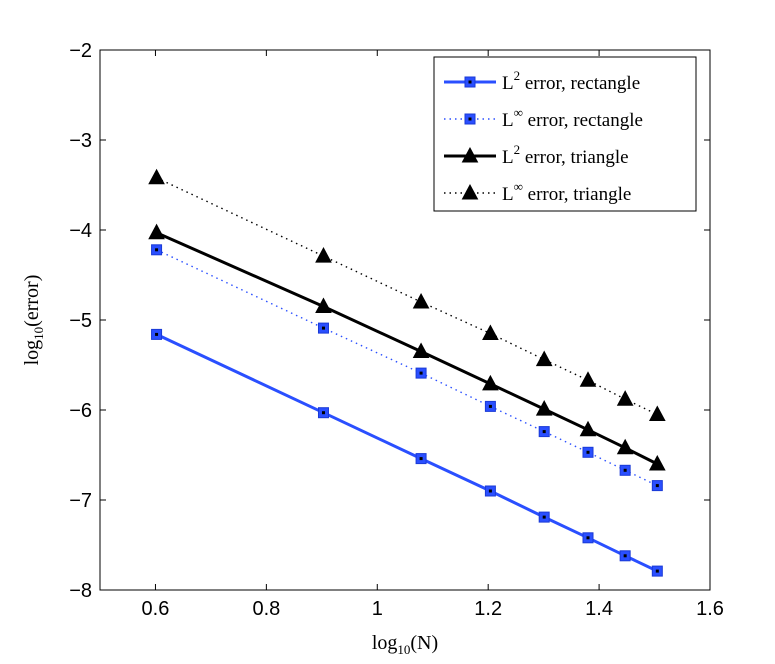 The image size is (775, 664). Describe the element at coordinates (565, 155) in the screenshot. I see `legend-label: L2 error, triangle` at that location.